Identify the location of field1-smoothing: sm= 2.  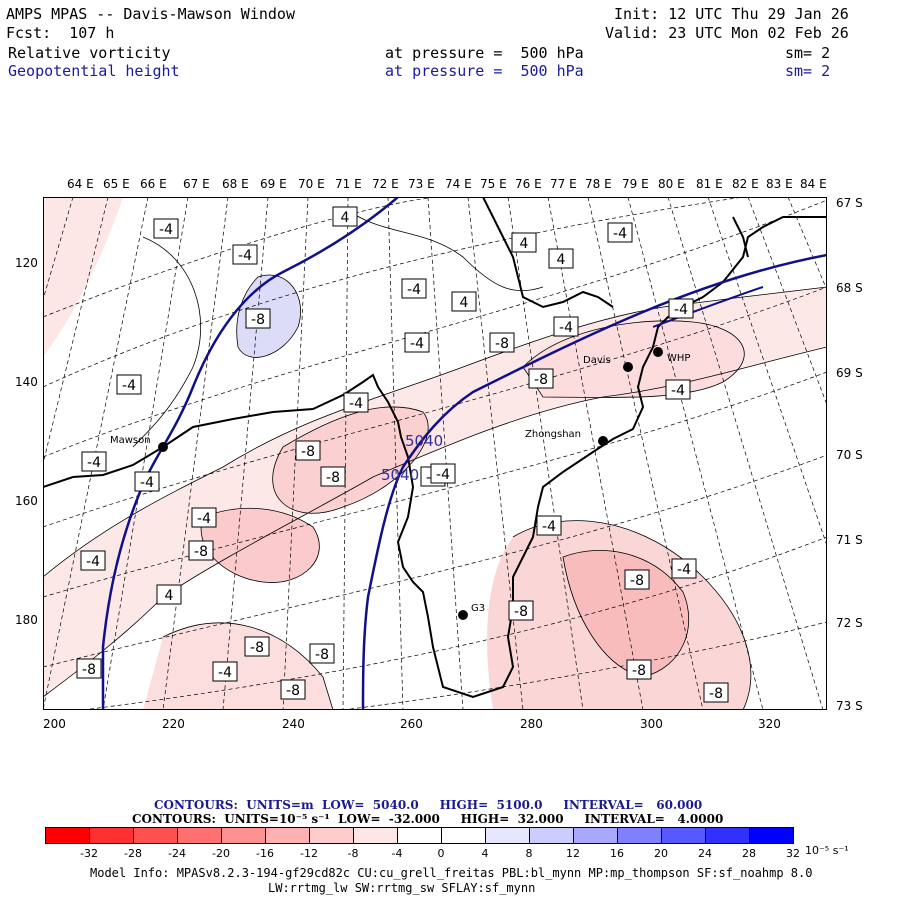
(808, 53).